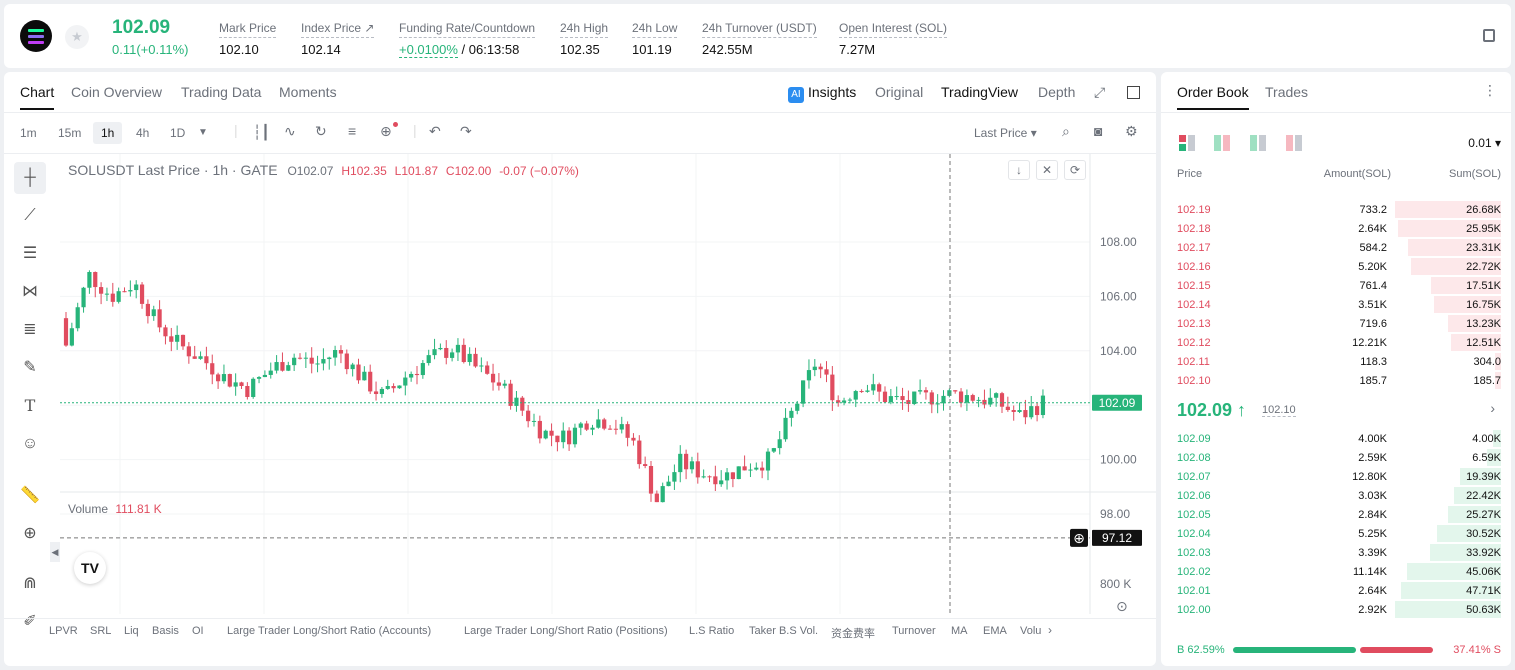 Image resolution: width=1515 pixels, height=670 pixels. What do you see at coordinates (30, 253) in the screenshot?
I see `horizontal-lines-icon: ☰` at bounding box center [30, 253].